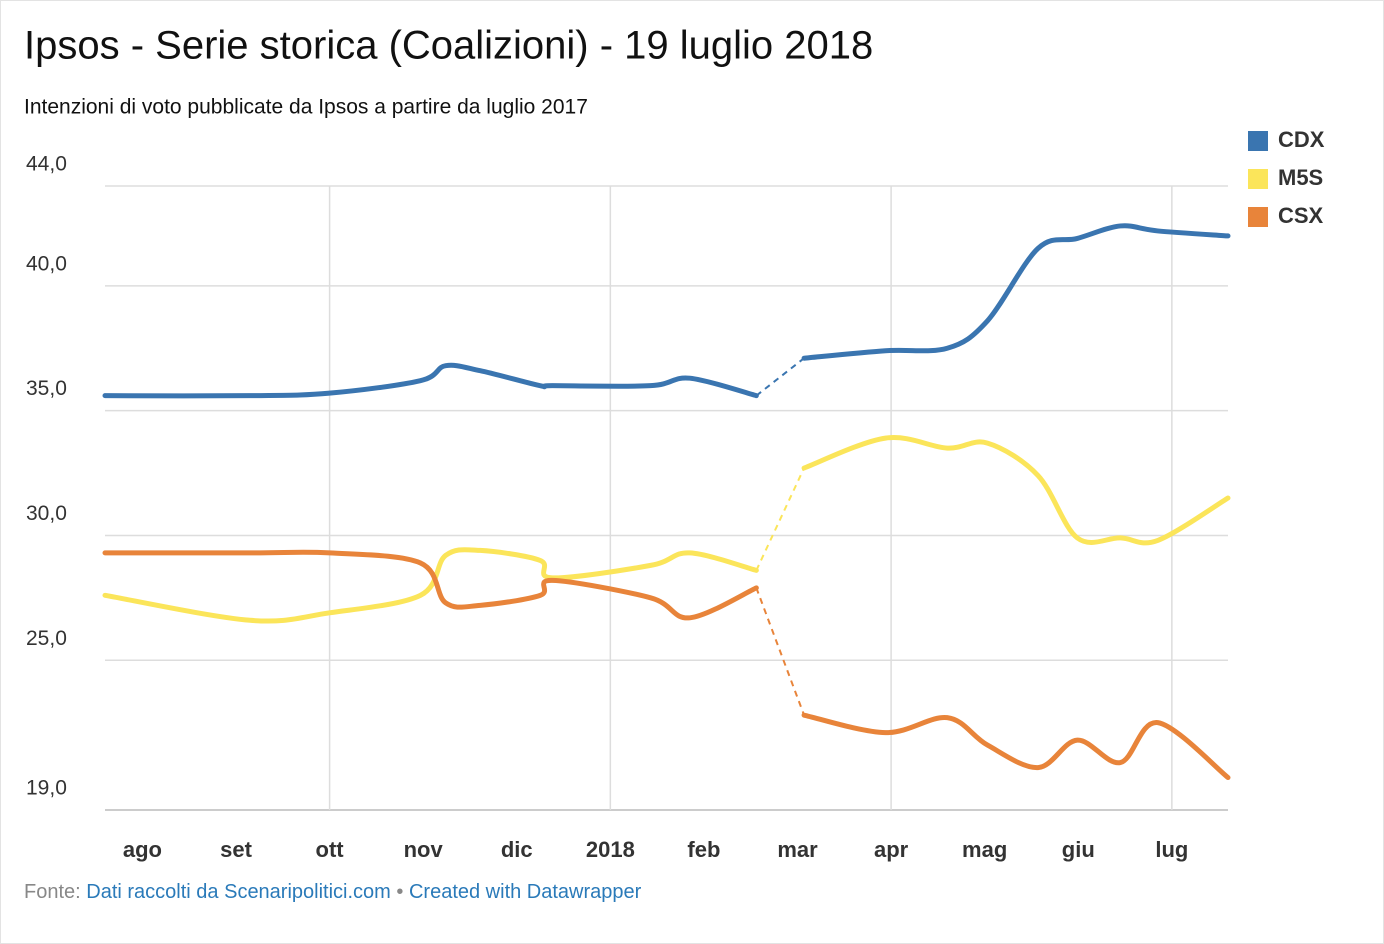 The width and height of the screenshot is (1384, 944). I want to click on credit-link: Created with Datawrapper, so click(525, 892).